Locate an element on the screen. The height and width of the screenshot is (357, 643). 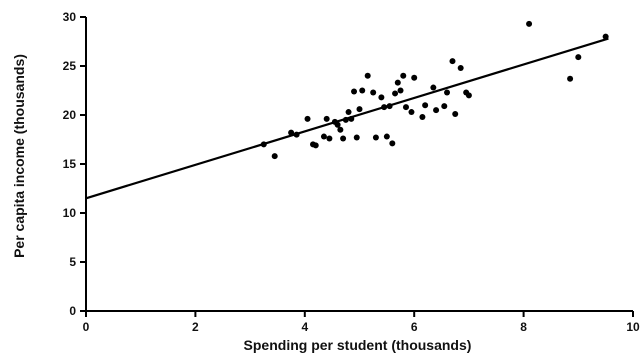
x-tick-label: 0 is located at coordinates (86, 327).